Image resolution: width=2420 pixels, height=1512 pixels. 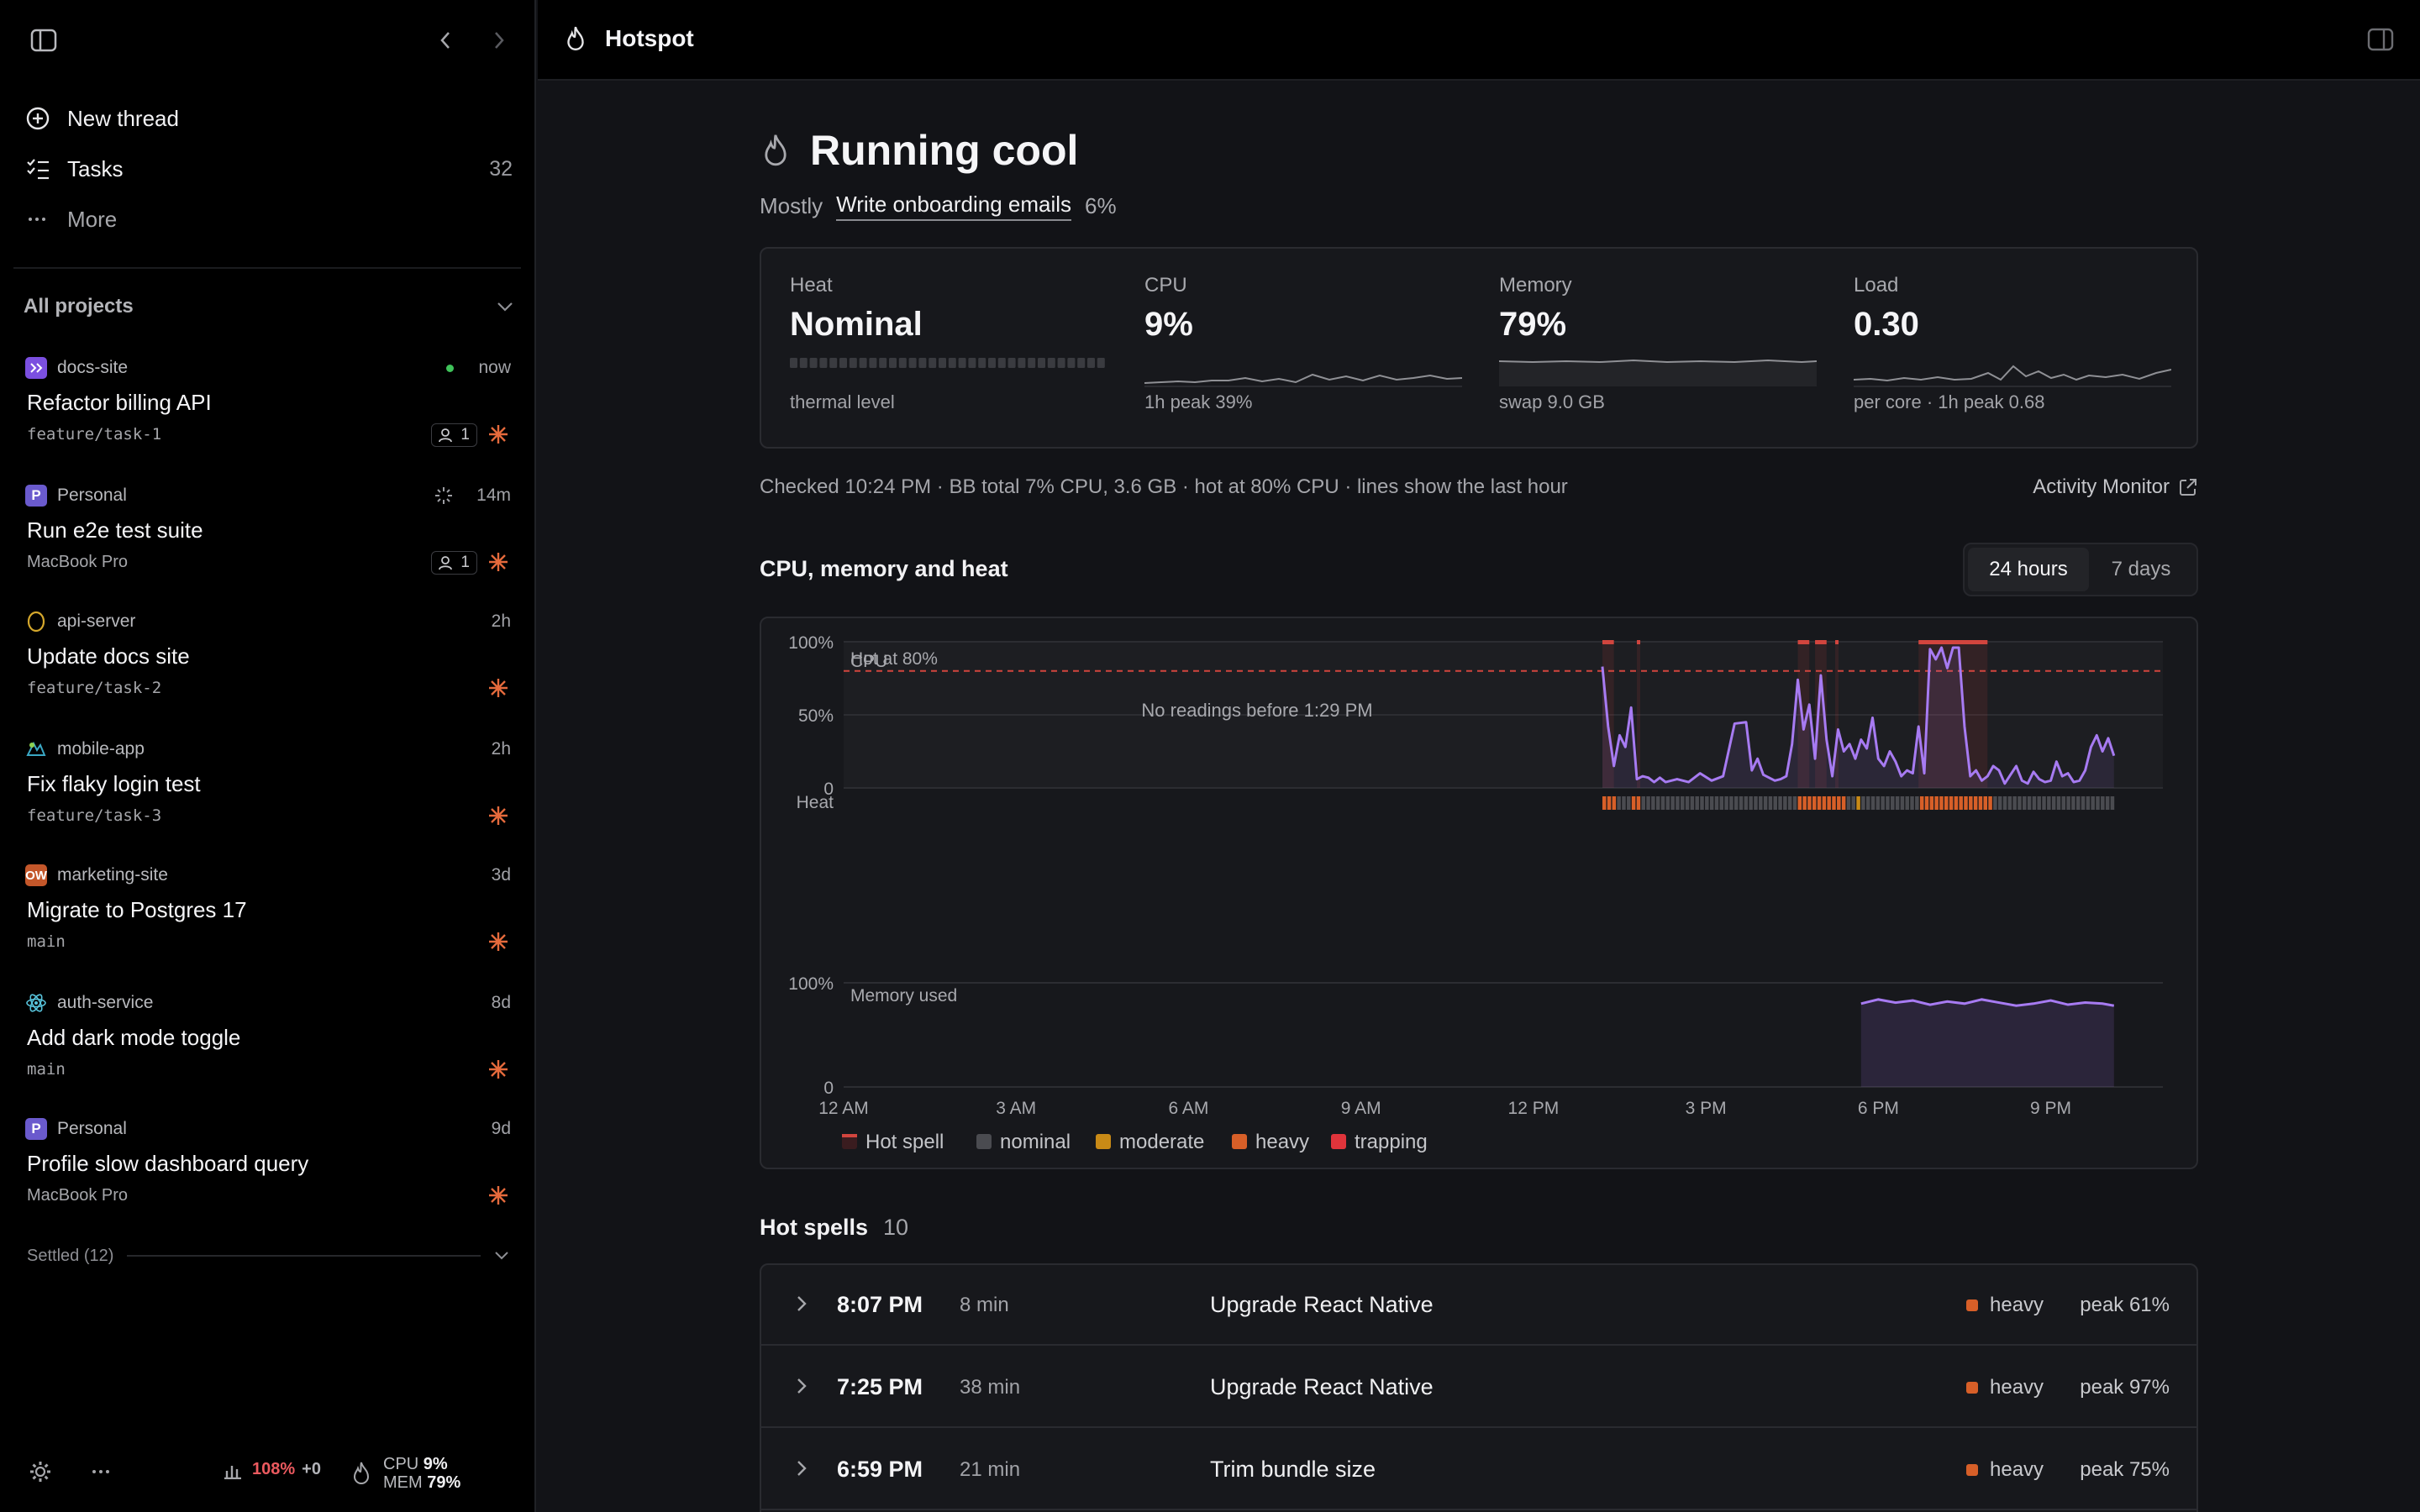 I want to click on load-stat: 108% +0, so click(x=272, y=1469).